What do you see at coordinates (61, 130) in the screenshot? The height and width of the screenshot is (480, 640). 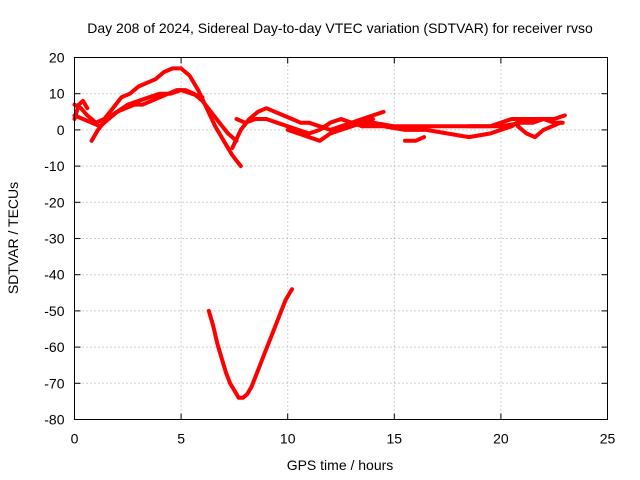 I see `y-tick-label: 0` at bounding box center [61, 130].